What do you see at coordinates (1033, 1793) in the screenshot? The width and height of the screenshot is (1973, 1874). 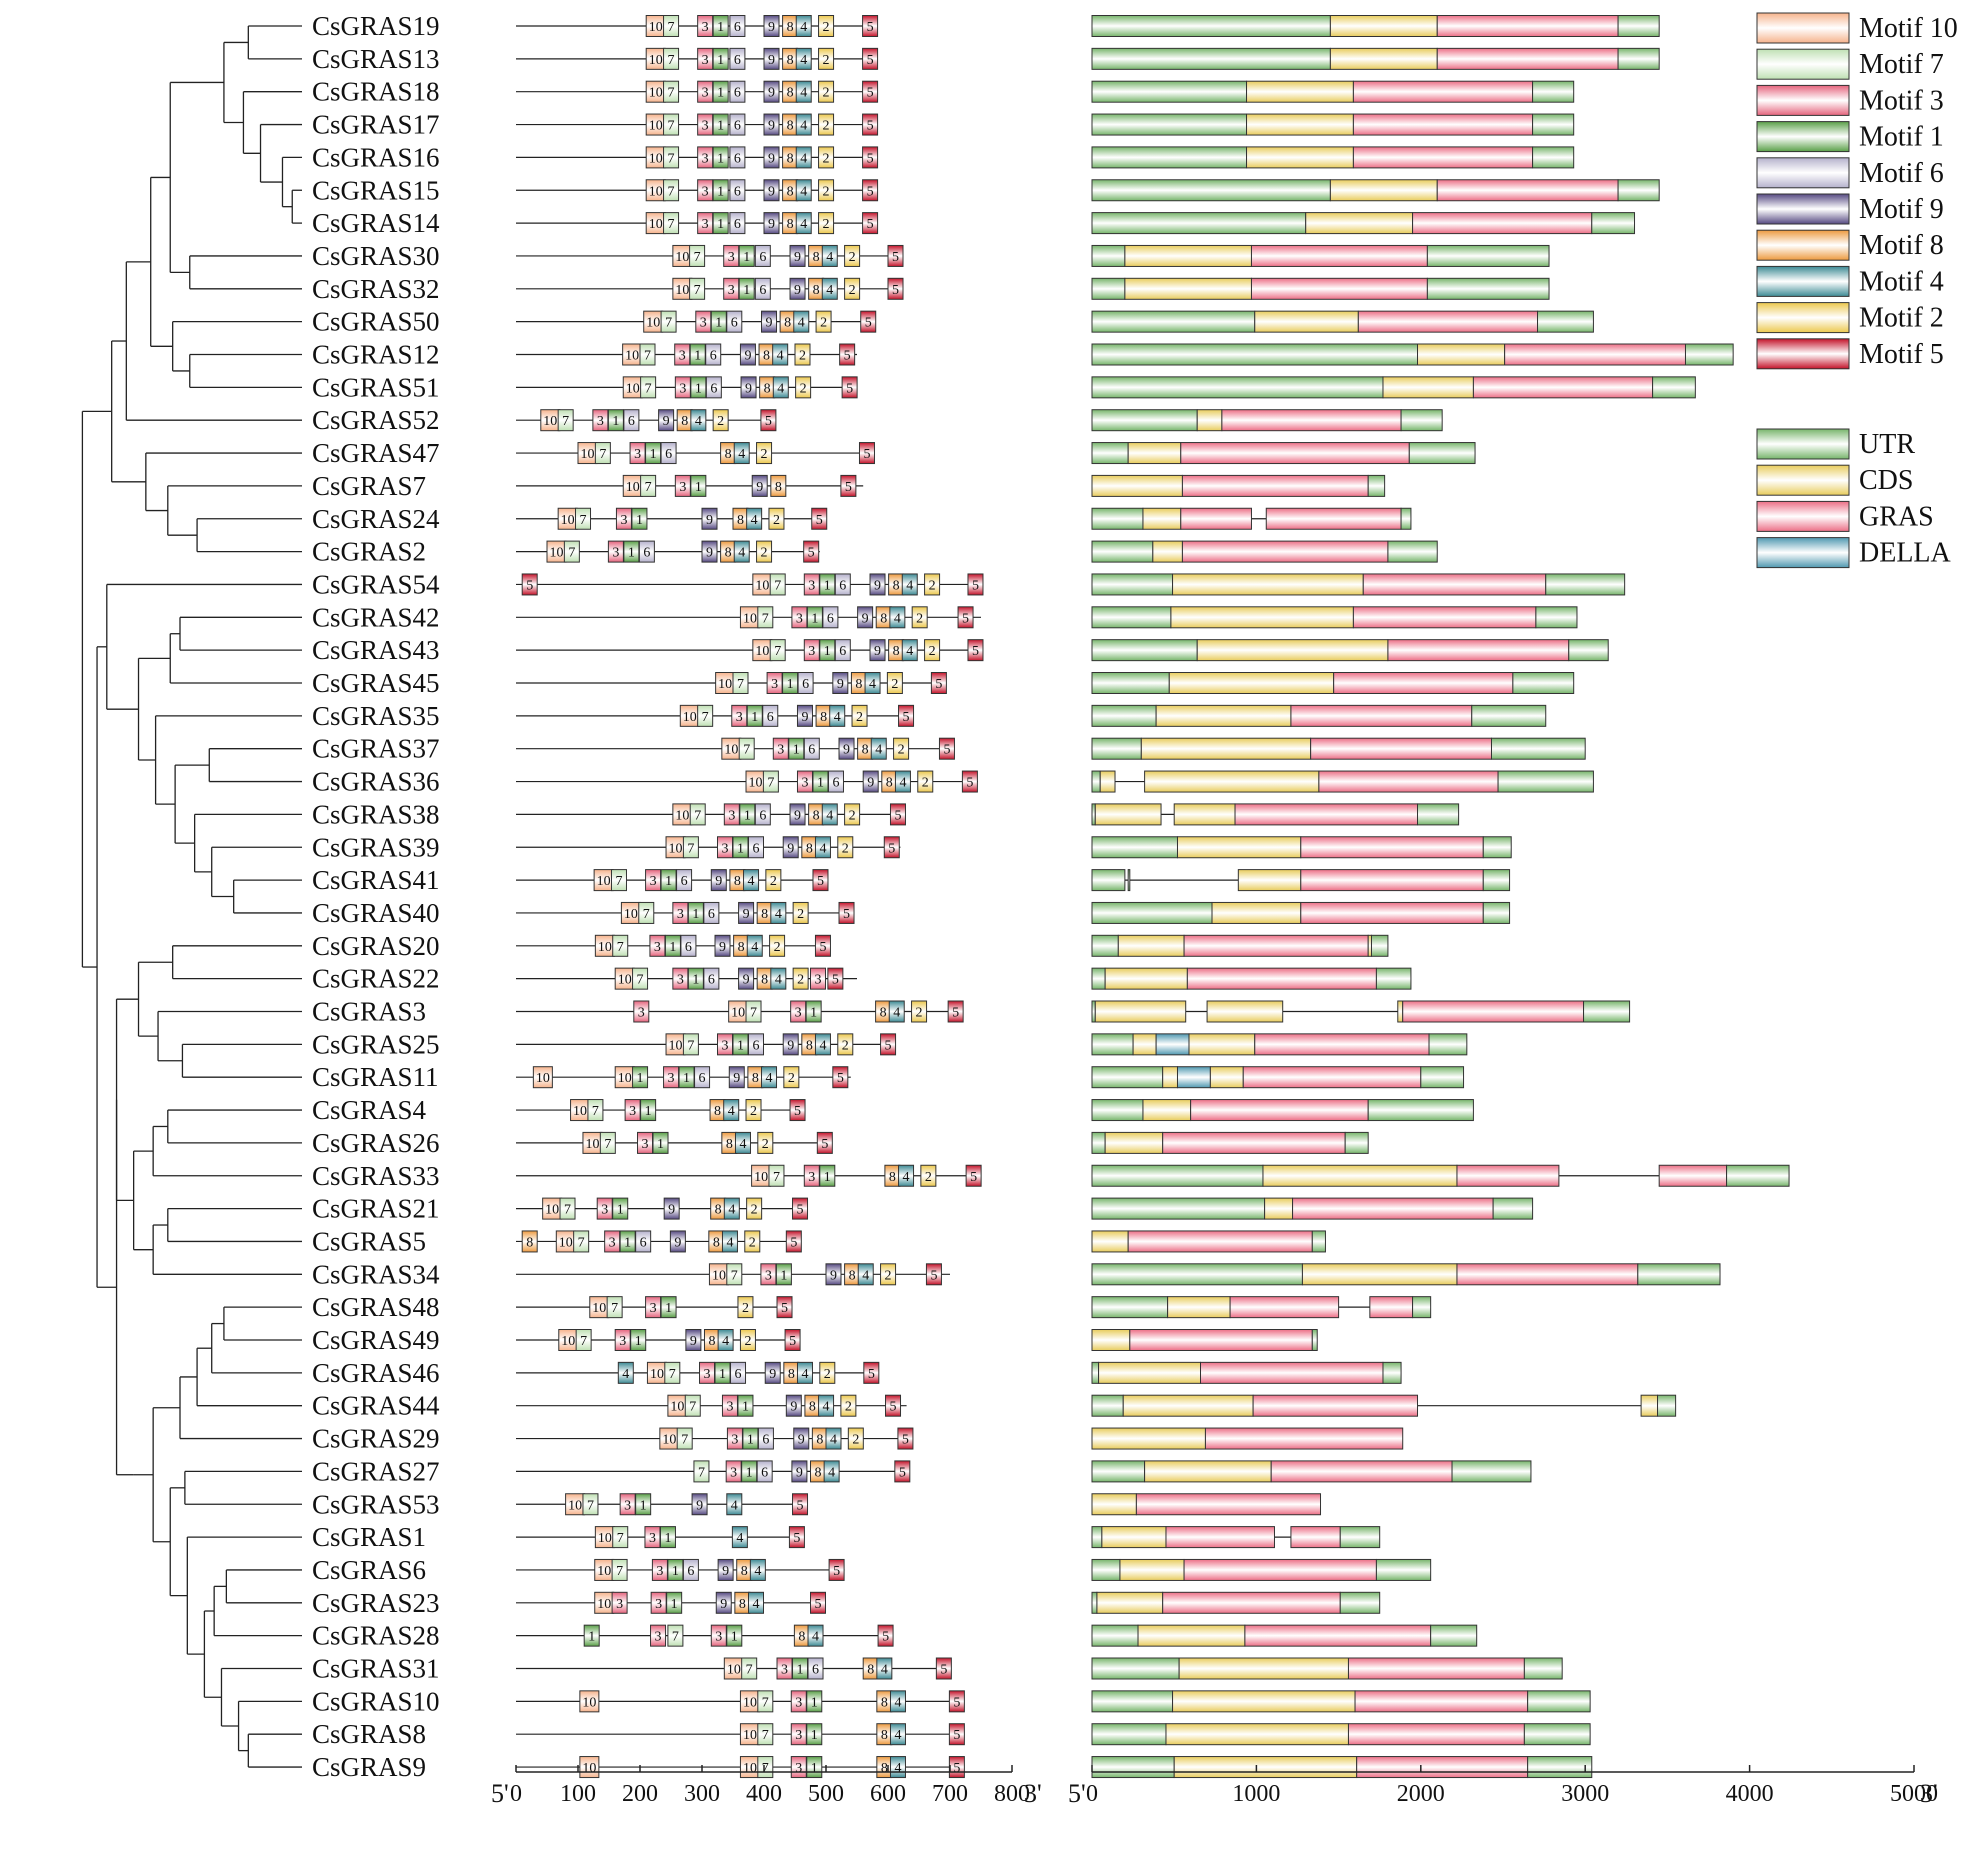 I see `motif-axis-end-label: 3'` at bounding box center [1033, 1793].